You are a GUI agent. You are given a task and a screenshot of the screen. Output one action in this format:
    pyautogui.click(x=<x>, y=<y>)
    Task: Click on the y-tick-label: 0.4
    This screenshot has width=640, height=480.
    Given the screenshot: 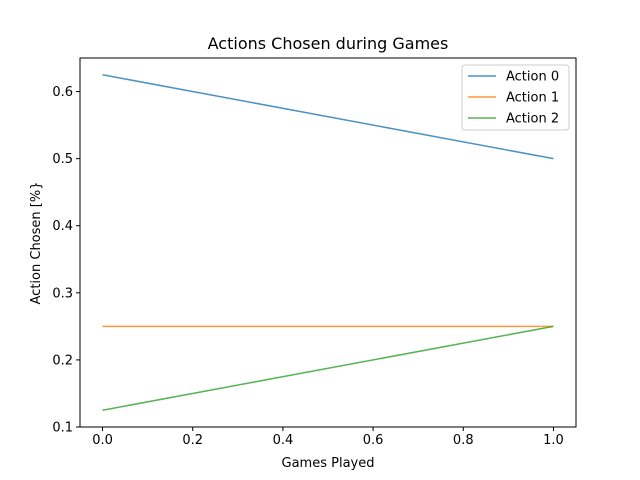 What is the action you would take?
    pyautogui.click(x=62, y=226)
    